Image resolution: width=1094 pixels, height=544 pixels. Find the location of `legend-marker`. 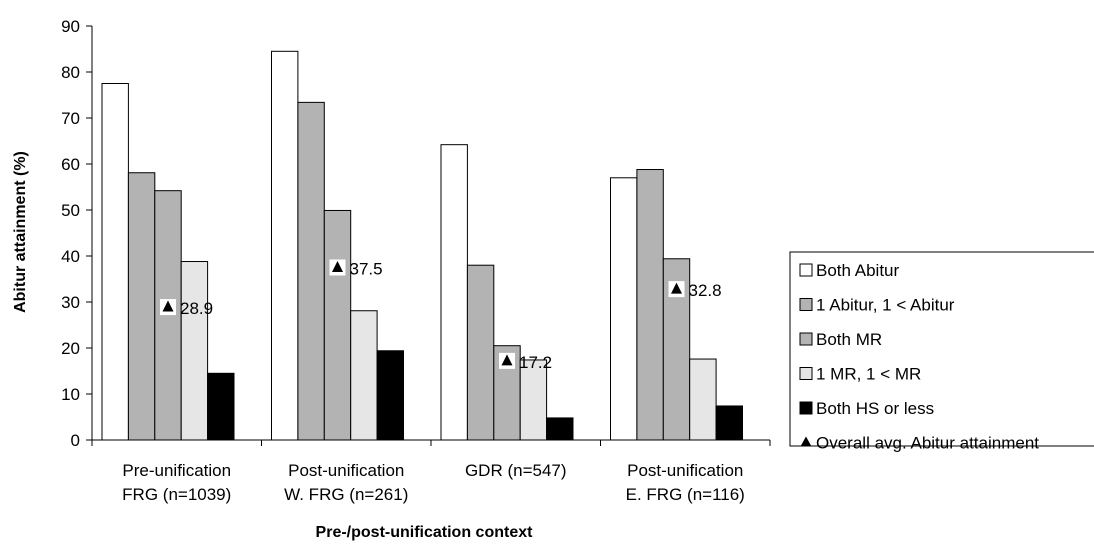

legend-marker is located at coordinates (806, 441).